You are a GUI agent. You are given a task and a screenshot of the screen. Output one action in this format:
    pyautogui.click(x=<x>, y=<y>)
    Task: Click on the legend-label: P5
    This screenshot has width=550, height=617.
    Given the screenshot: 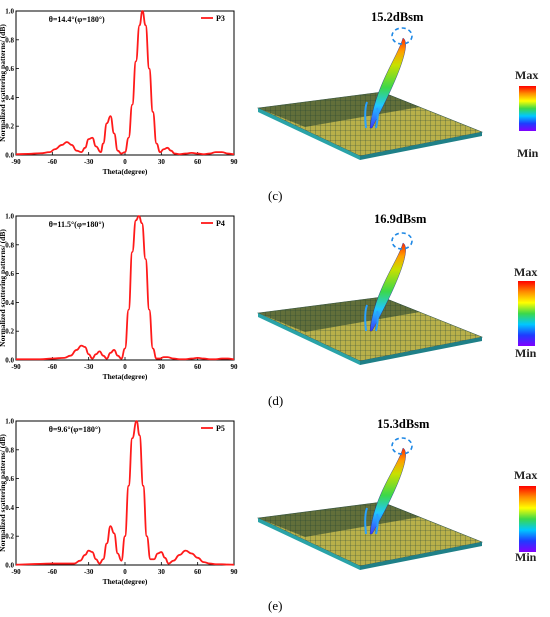 What is the action you would take?
    pyautogui.click(x=220, y=428)
    